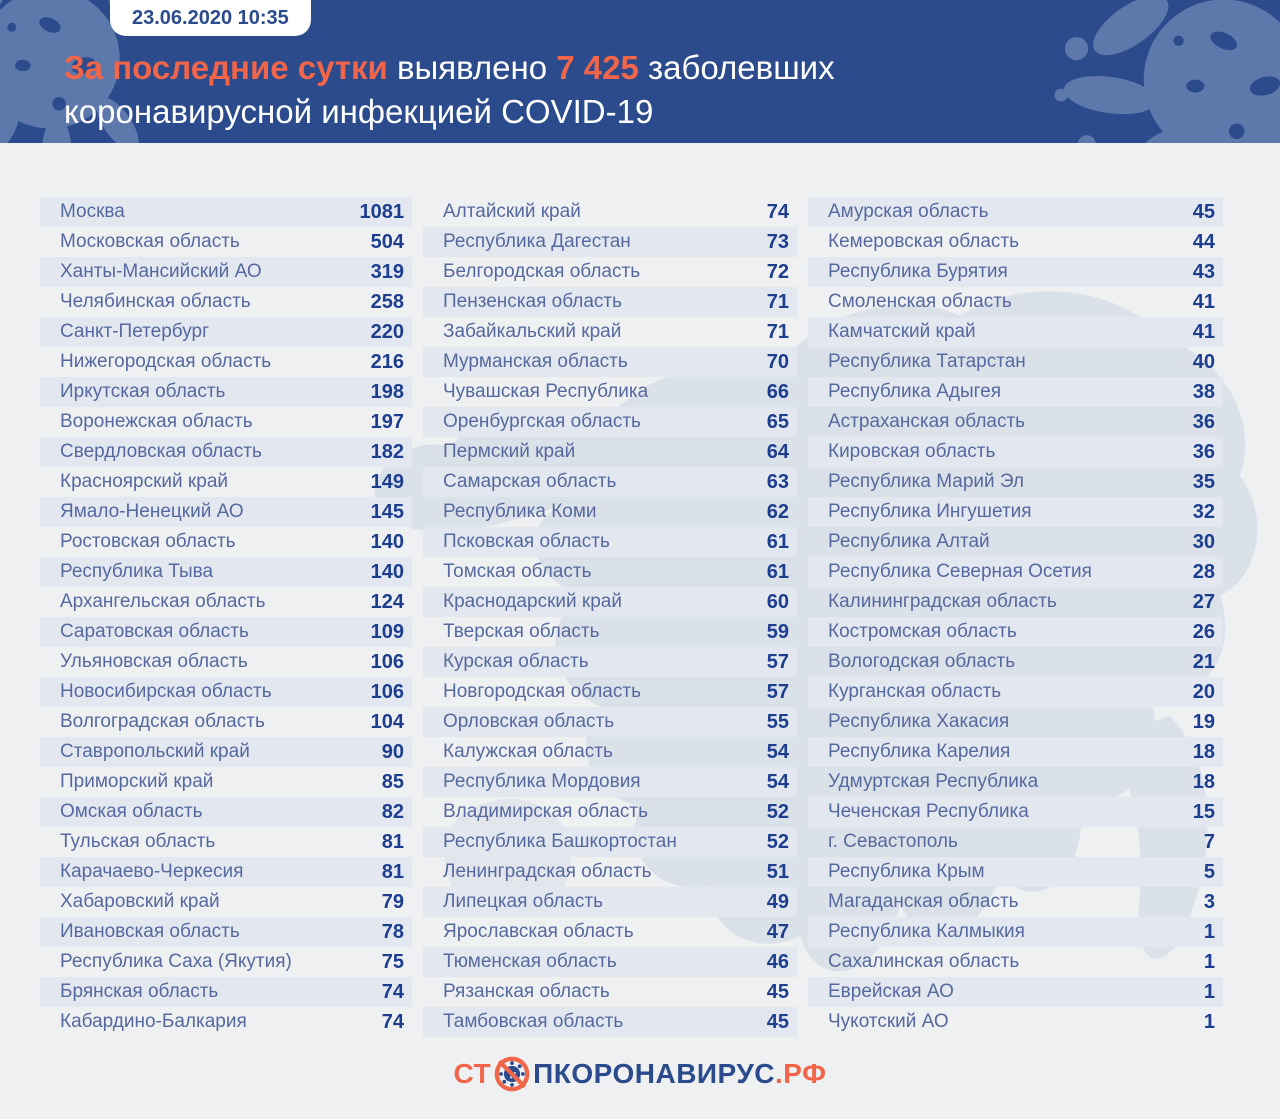 This screenshot has width=1280, height=1119. What do you see at coordinates (610, 512) in the screenshot?
I see `table-row: Республика Коми 62` at bounding box center [610, 512].